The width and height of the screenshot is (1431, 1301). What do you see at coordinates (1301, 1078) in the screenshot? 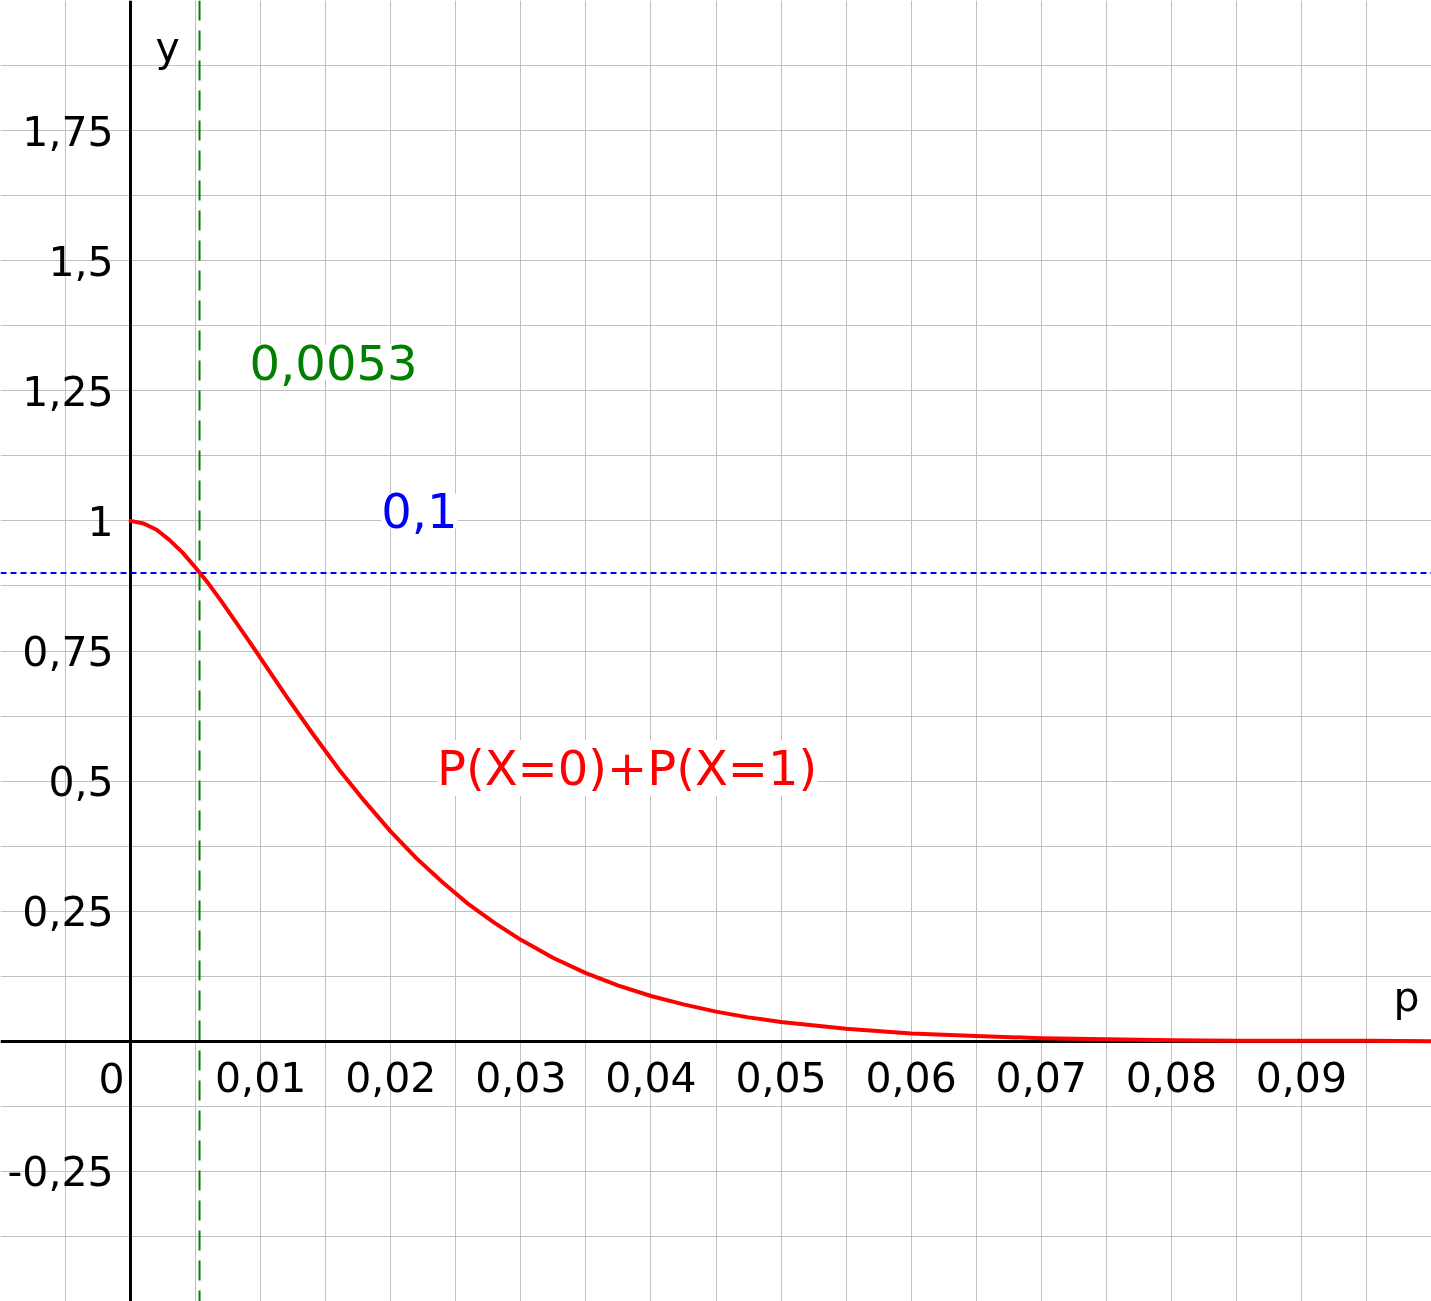
I see `x-tick-label: 0,09` at bounding box center [1301, 1078].